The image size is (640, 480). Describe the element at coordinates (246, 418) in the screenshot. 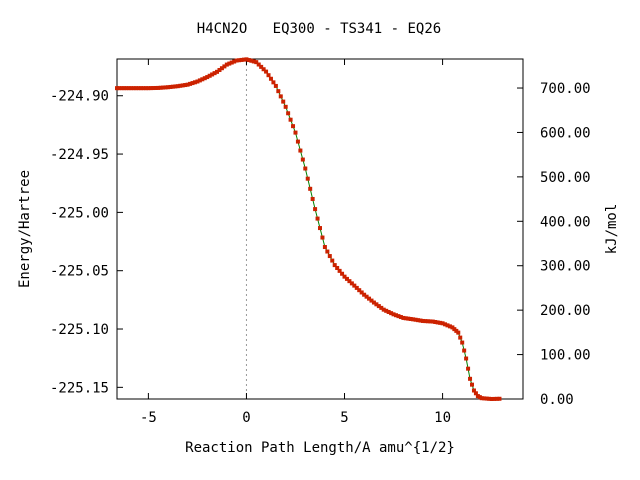

I see `x-tick-label: 0` at that location.